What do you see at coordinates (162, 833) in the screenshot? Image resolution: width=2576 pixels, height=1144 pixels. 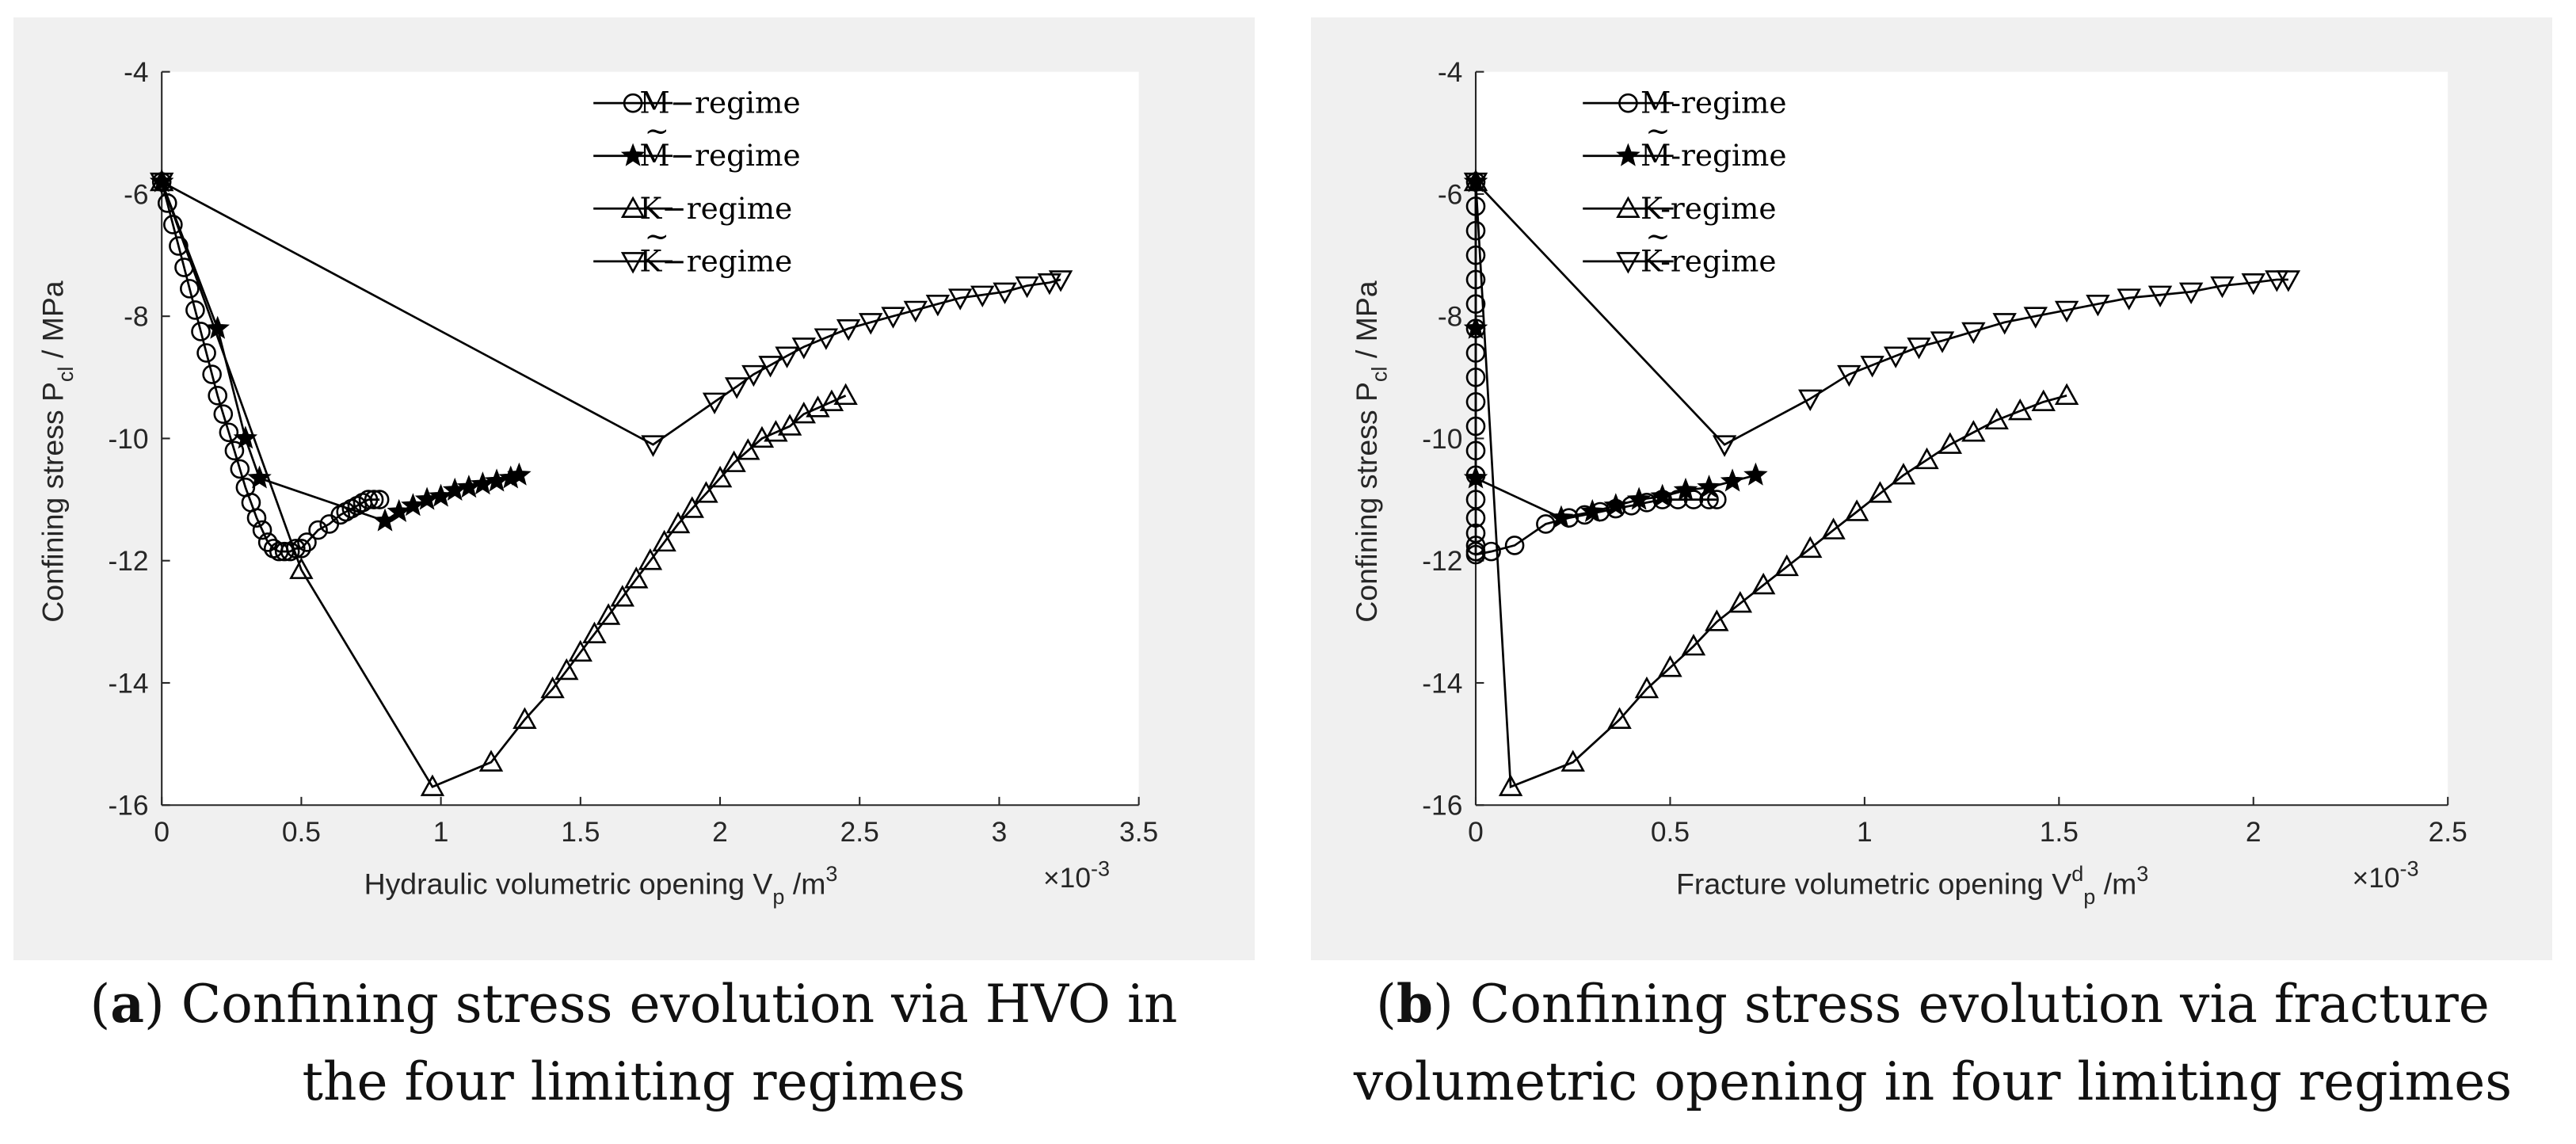 I see `x-tick-label: 0` at bounding box center [162, 833].